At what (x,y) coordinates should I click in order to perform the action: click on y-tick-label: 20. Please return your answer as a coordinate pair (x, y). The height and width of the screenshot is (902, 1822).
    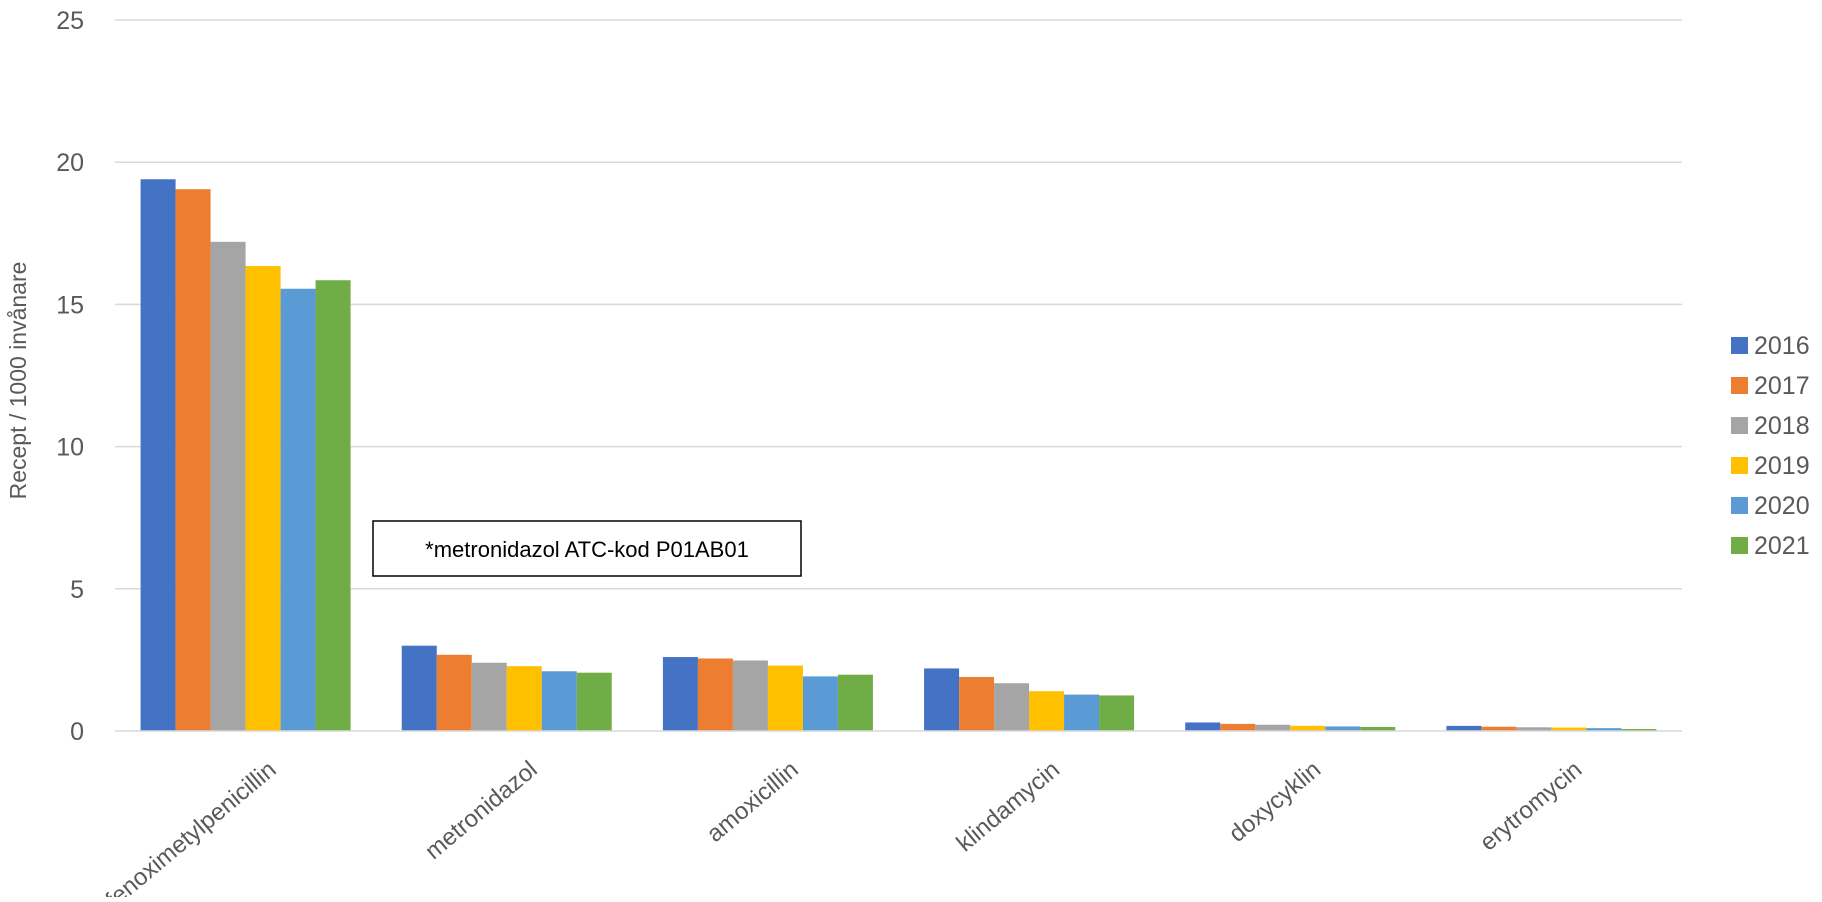
    Looking at the image, I should click on (70, 163).